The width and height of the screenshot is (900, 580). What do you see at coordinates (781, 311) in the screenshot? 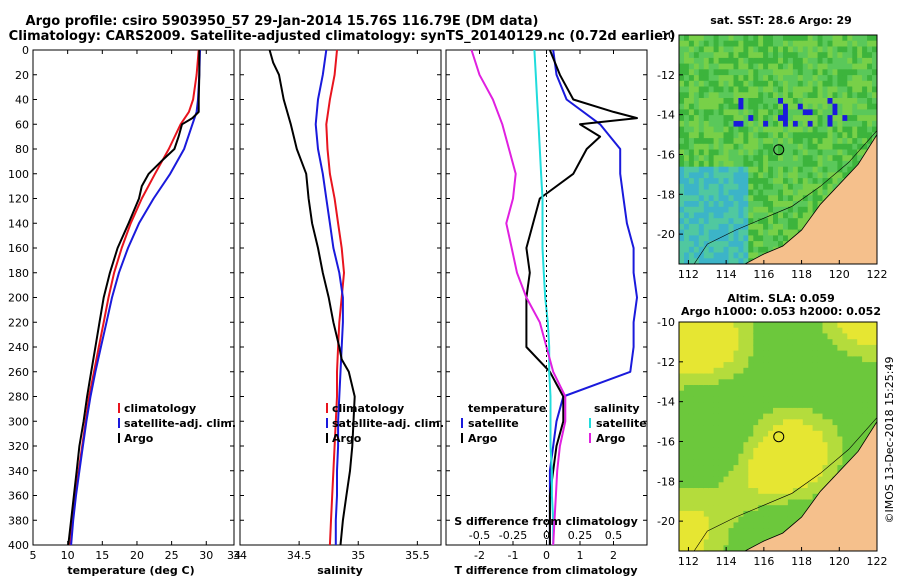
I see `sla-map-title-2: Argo h1000: 0.053 h2000: 0.052` at bounding box center [781, 311].